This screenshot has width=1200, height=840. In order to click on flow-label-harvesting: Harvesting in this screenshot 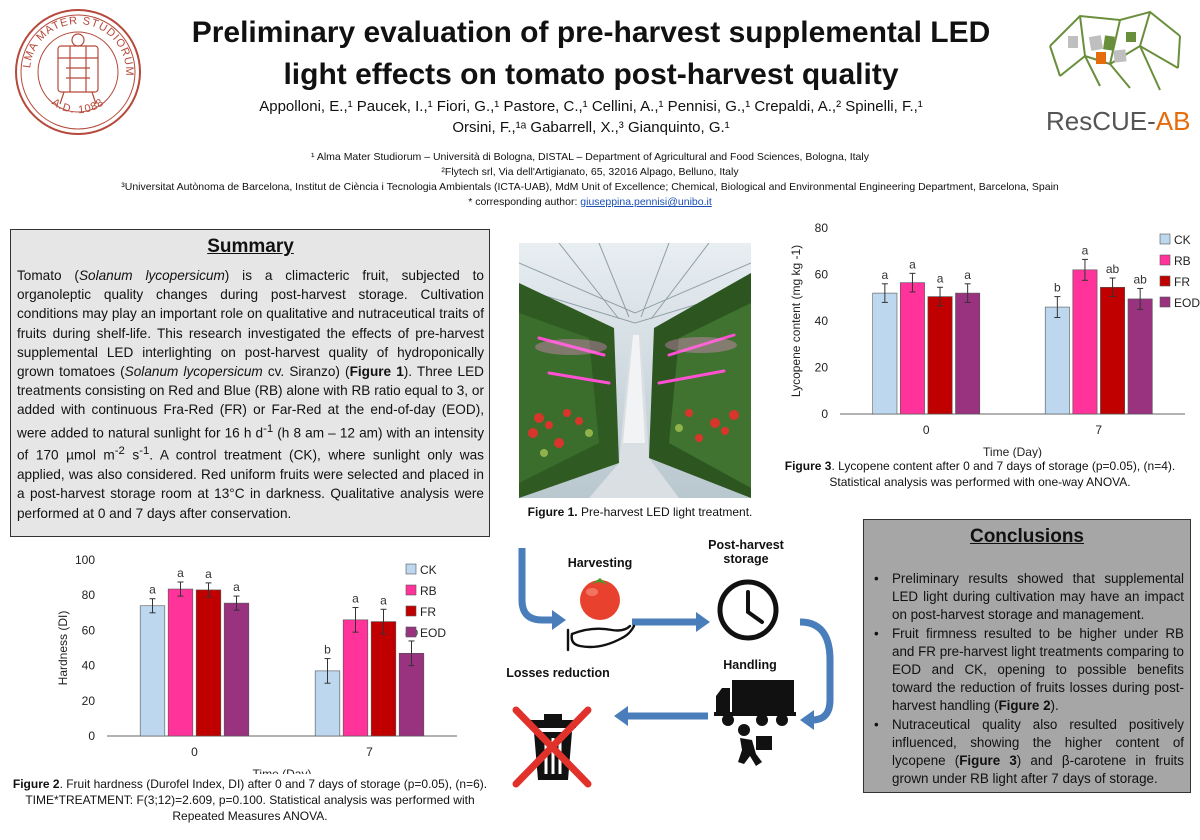, I will do `click(600, 563)`.